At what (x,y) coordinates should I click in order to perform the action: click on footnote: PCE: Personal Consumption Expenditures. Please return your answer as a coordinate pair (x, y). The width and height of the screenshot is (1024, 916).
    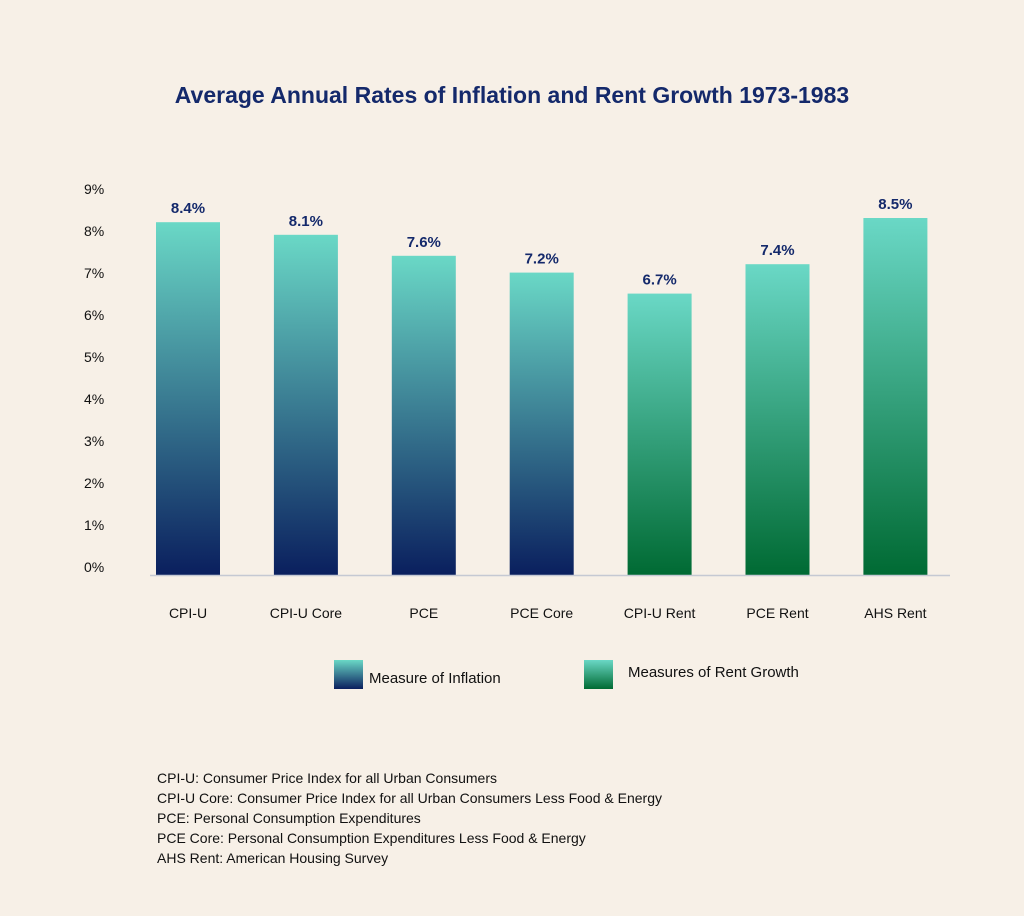
    Looking at the image, I should click on (289, 818).